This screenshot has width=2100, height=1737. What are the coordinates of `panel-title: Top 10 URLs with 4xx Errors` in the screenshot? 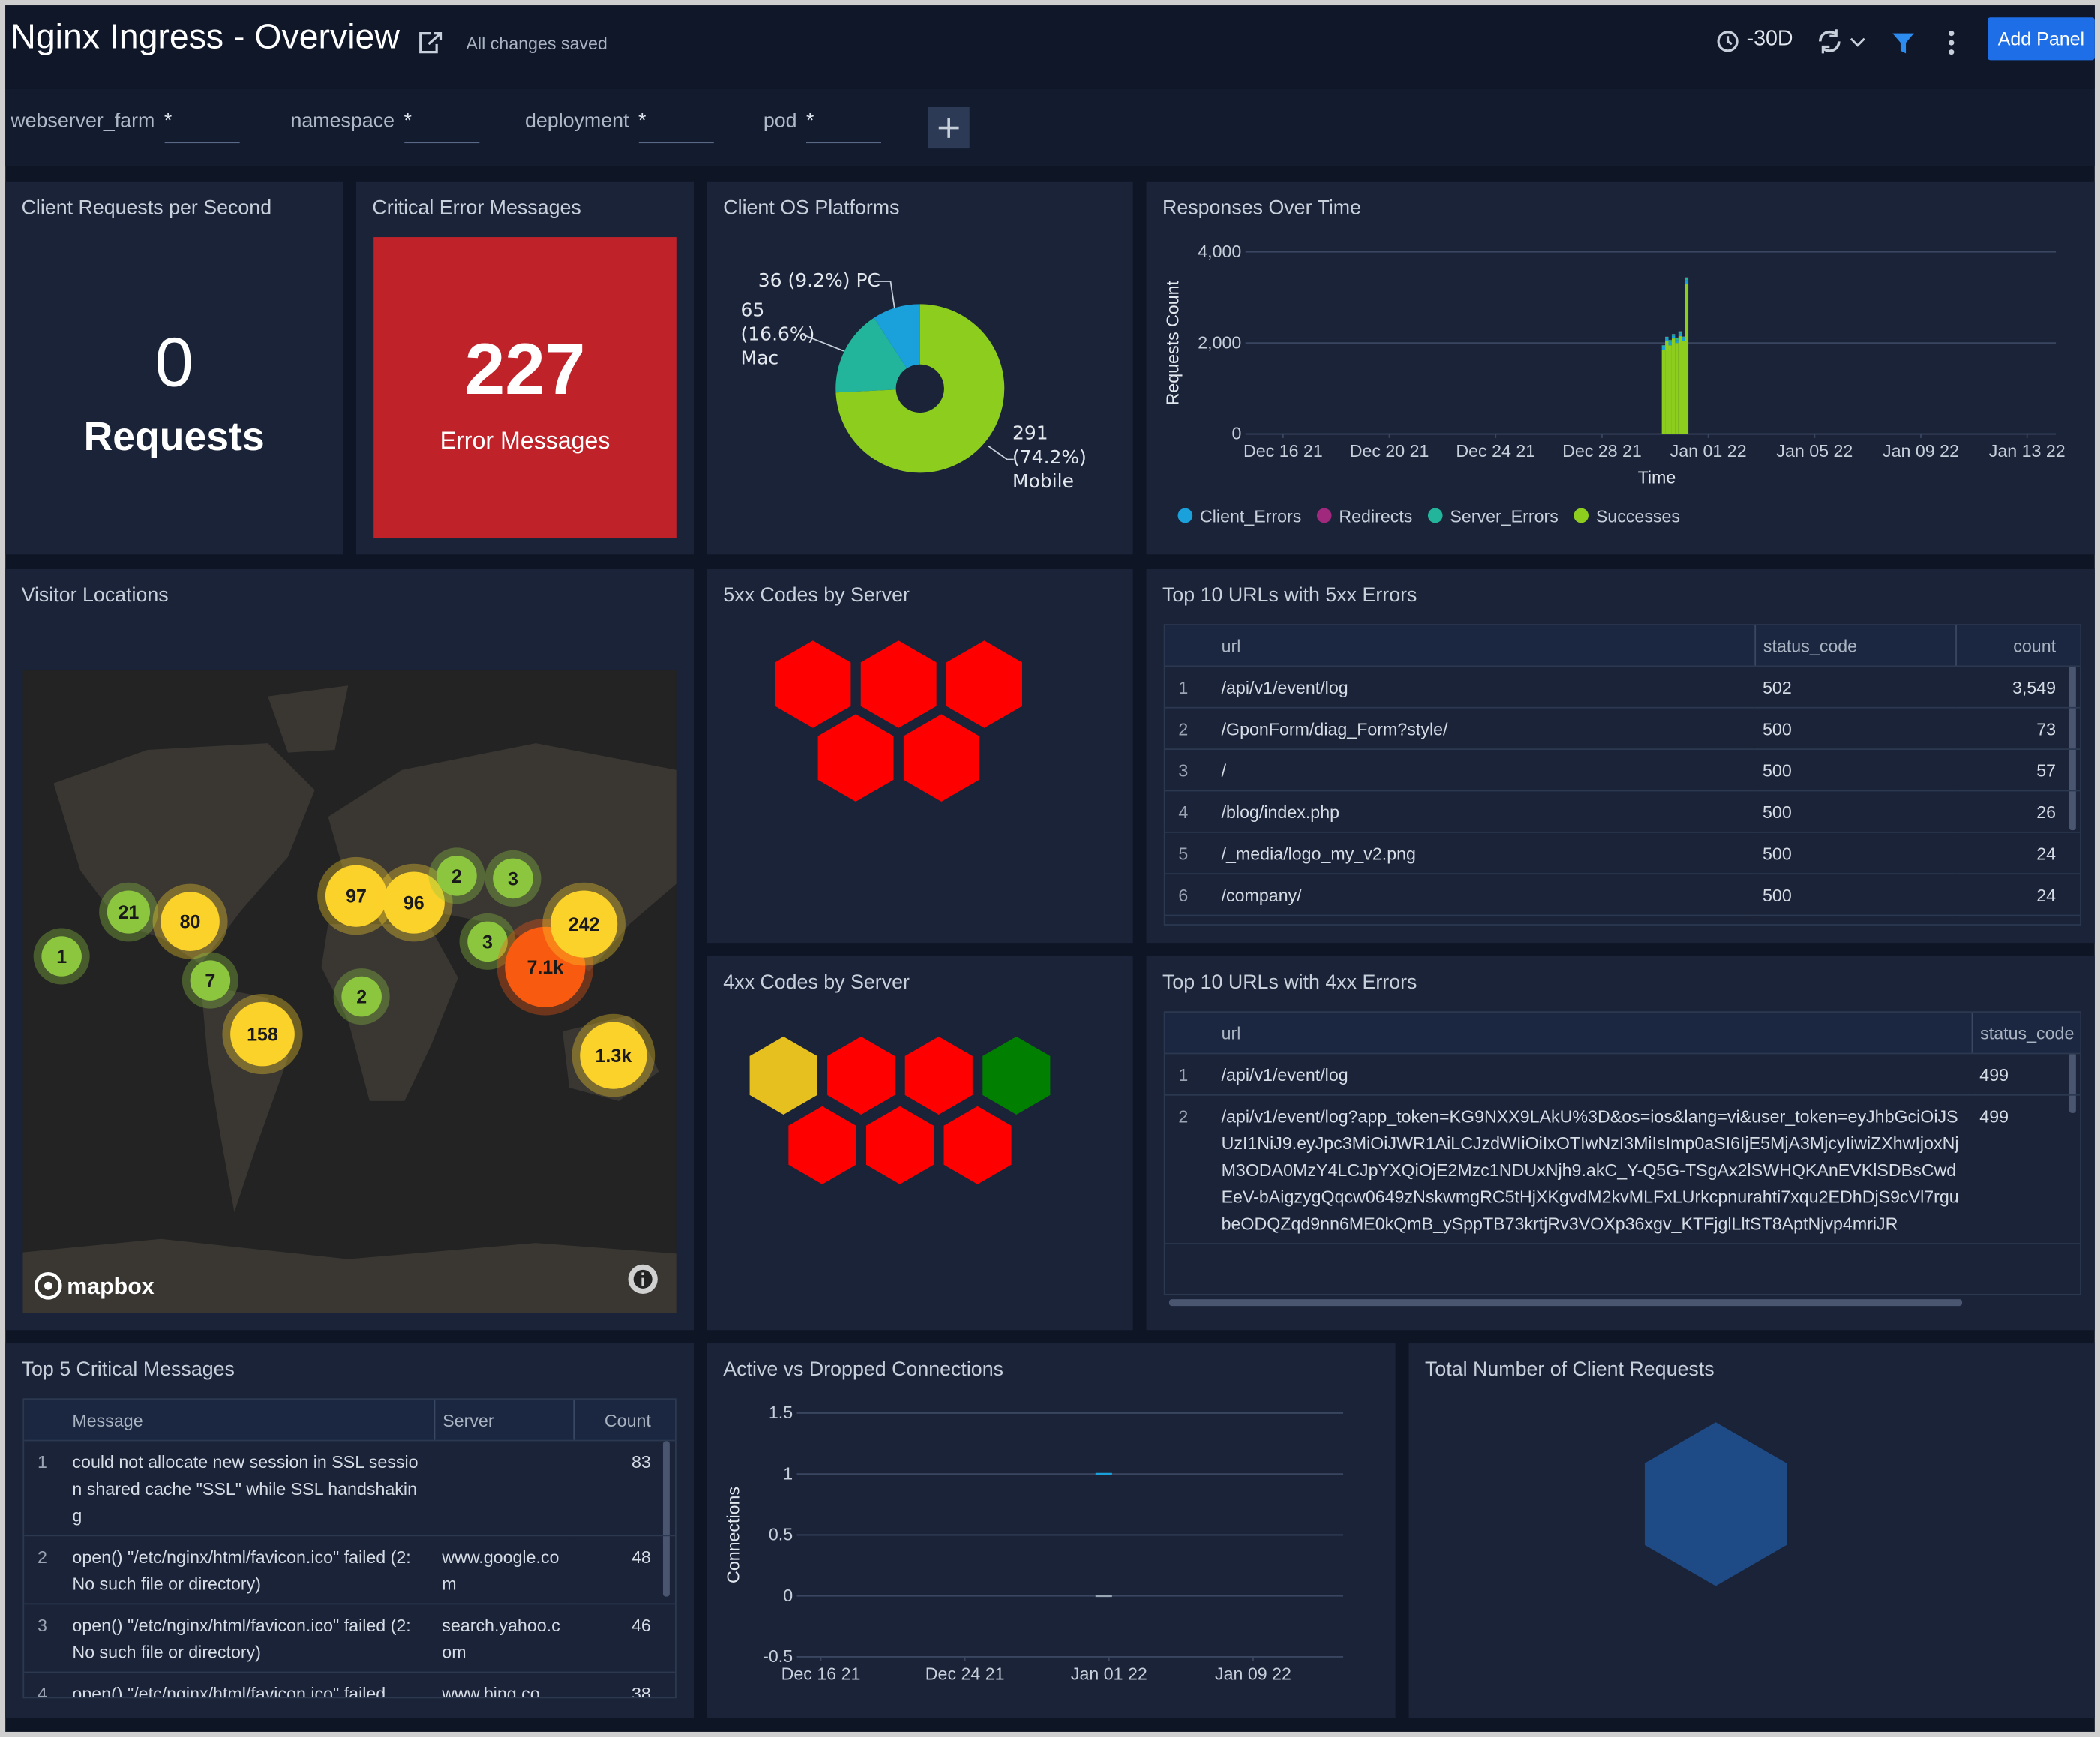 It's located at (1290, 982).